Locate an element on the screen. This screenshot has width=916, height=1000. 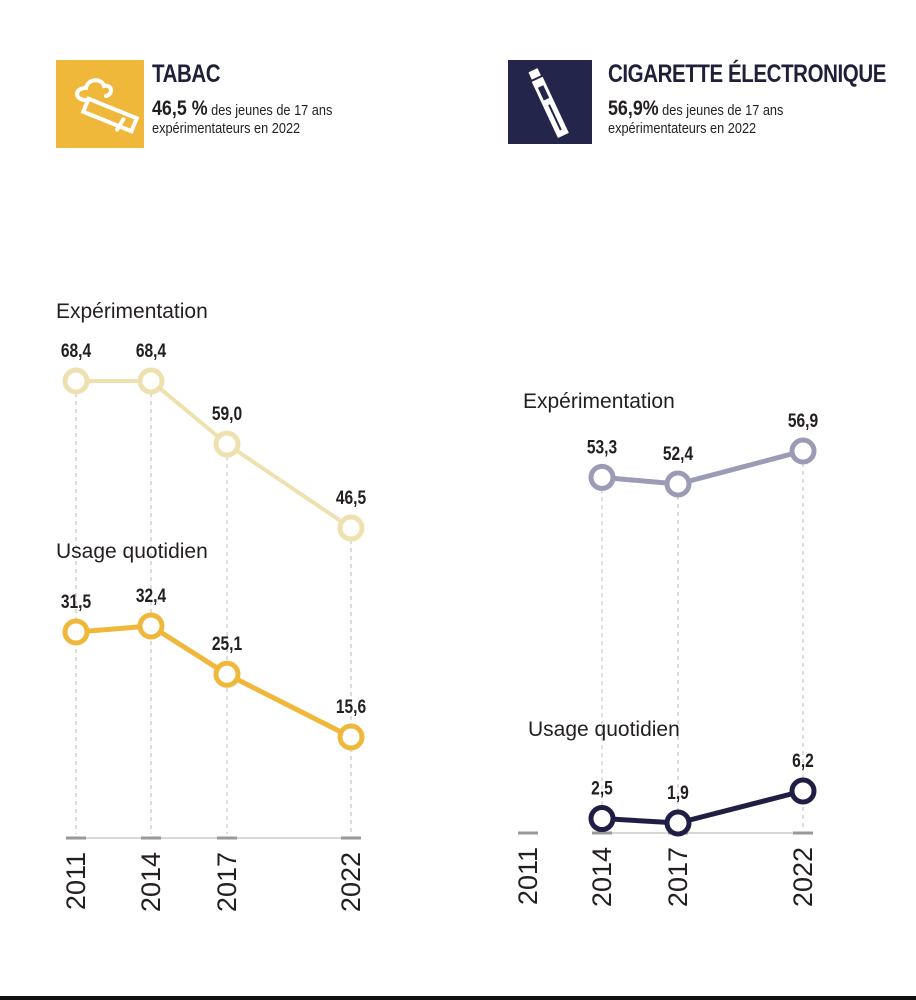
tabac-value-label: 59,0 is located at coordinates (227, 414).